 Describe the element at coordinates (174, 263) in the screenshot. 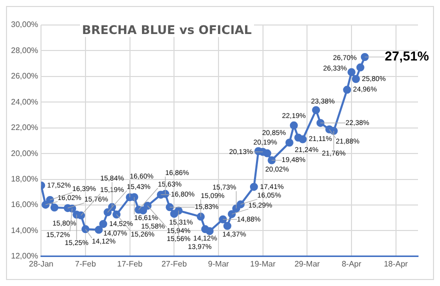

I see `x-tick-label: 27-Feb` at that location.